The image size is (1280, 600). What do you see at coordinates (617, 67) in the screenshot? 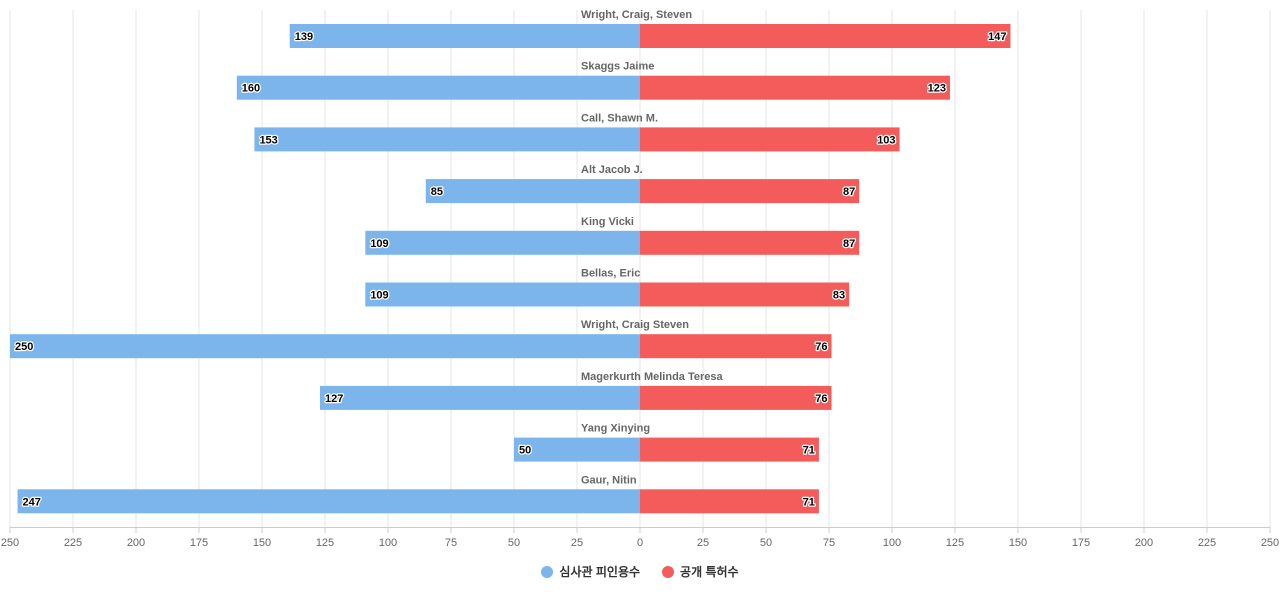
I see `category-label: Skaggs Jaime` at bounding box center [617, 67].